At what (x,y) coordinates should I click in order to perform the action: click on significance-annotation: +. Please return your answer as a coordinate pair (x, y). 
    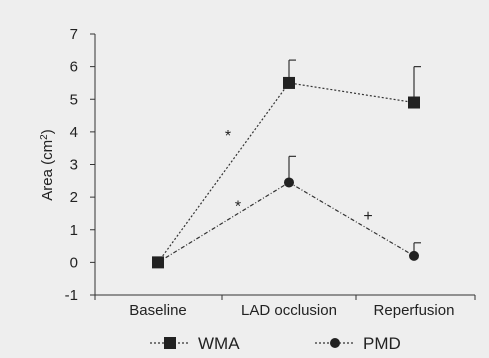
    Looking at the image, I should click on (367, 216).